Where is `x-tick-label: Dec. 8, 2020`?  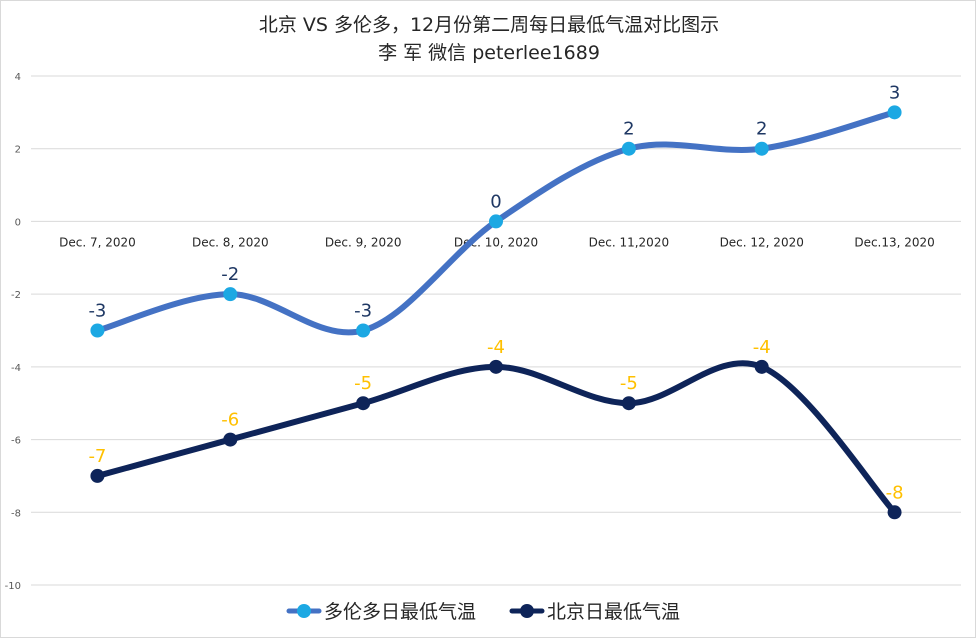
x-tick-label: Dec. 8, 2020 is located at coordinates (230, 242).